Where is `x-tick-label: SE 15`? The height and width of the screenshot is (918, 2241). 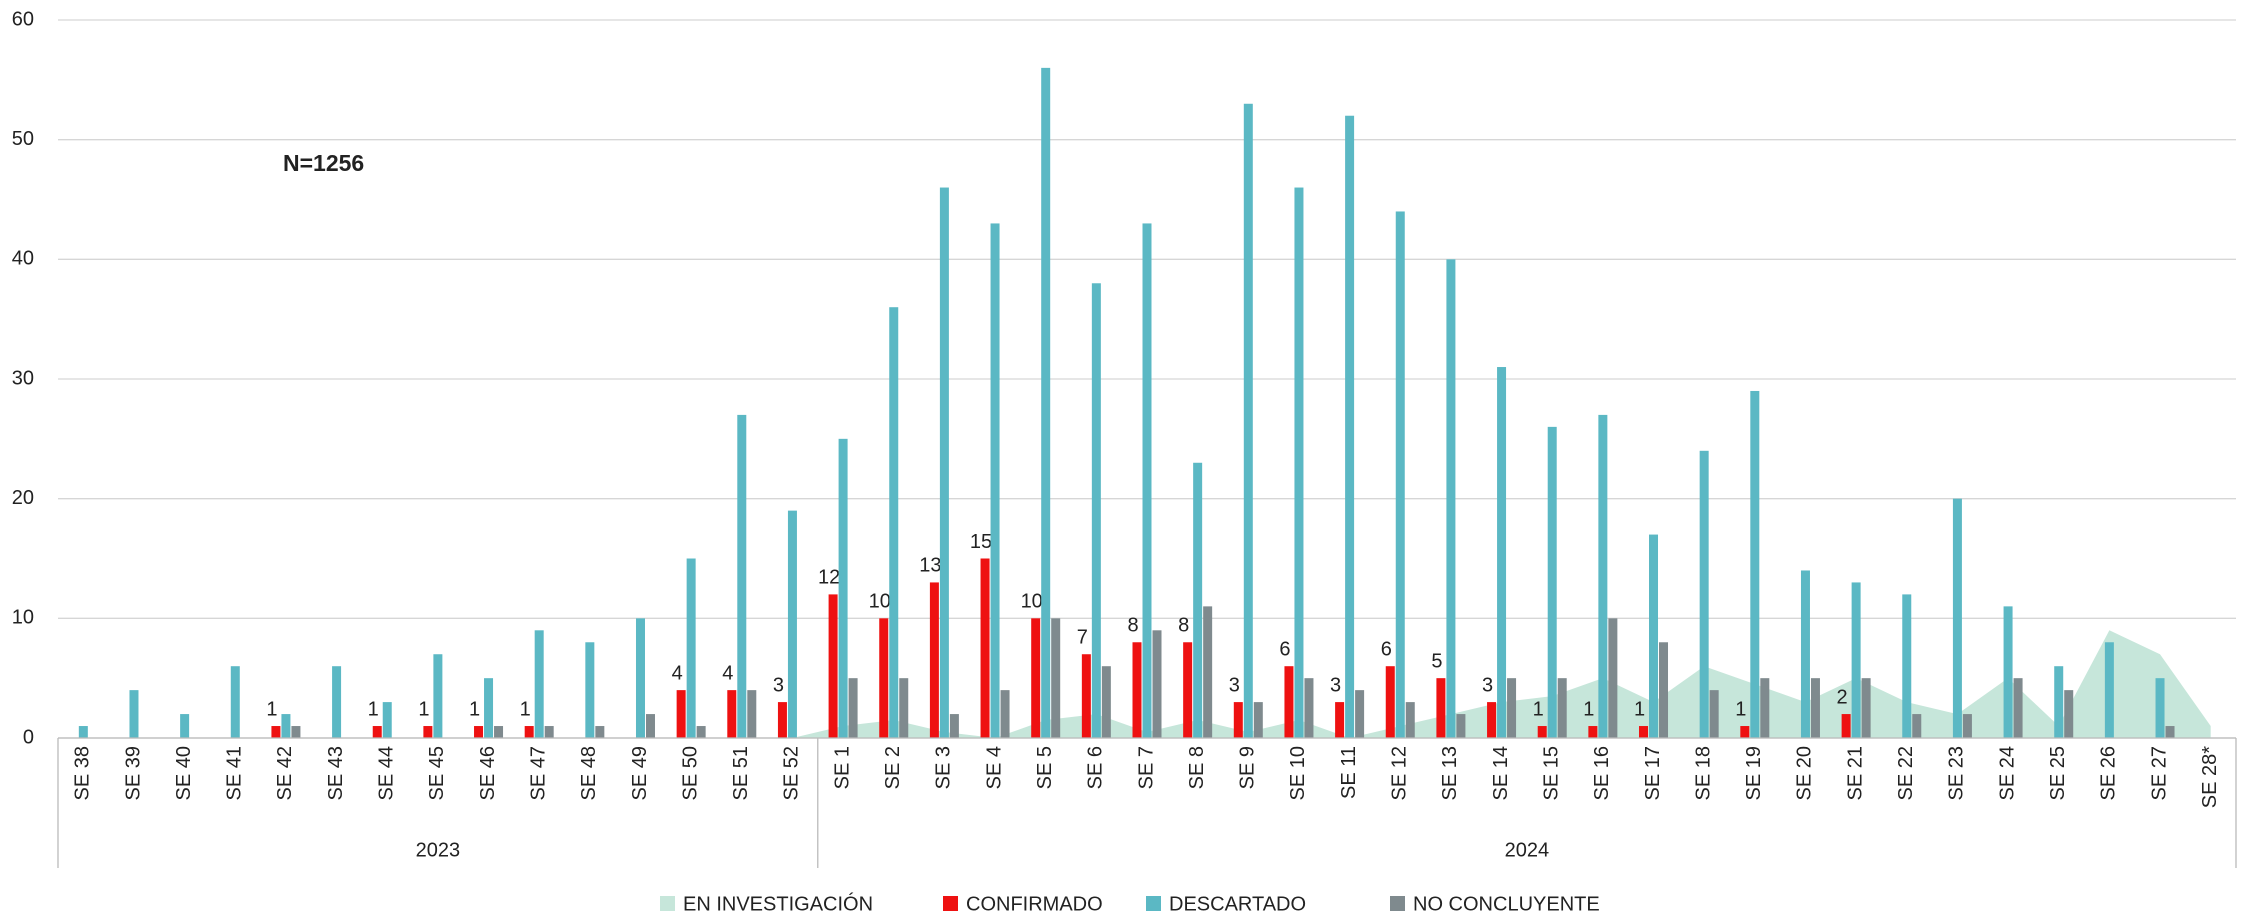 x-tick-label: SE 15 is located at coordinates (1551, 773).